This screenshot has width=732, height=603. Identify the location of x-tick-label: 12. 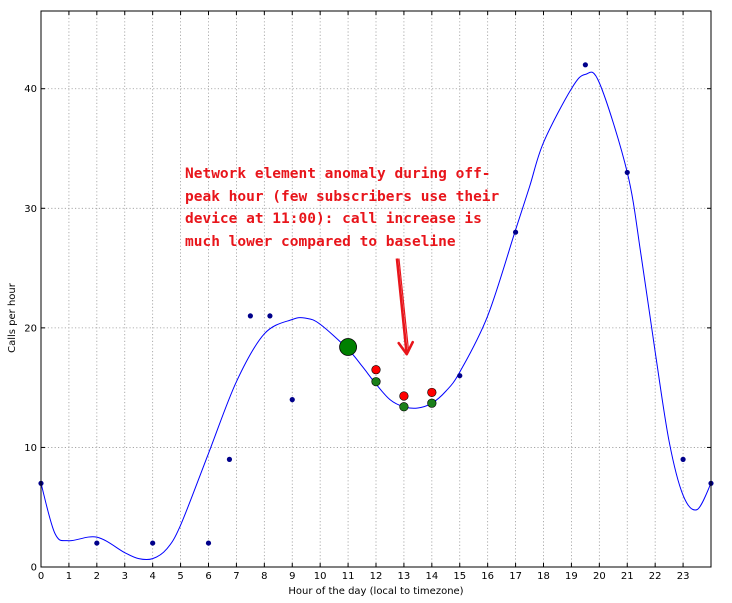
(376, 576).